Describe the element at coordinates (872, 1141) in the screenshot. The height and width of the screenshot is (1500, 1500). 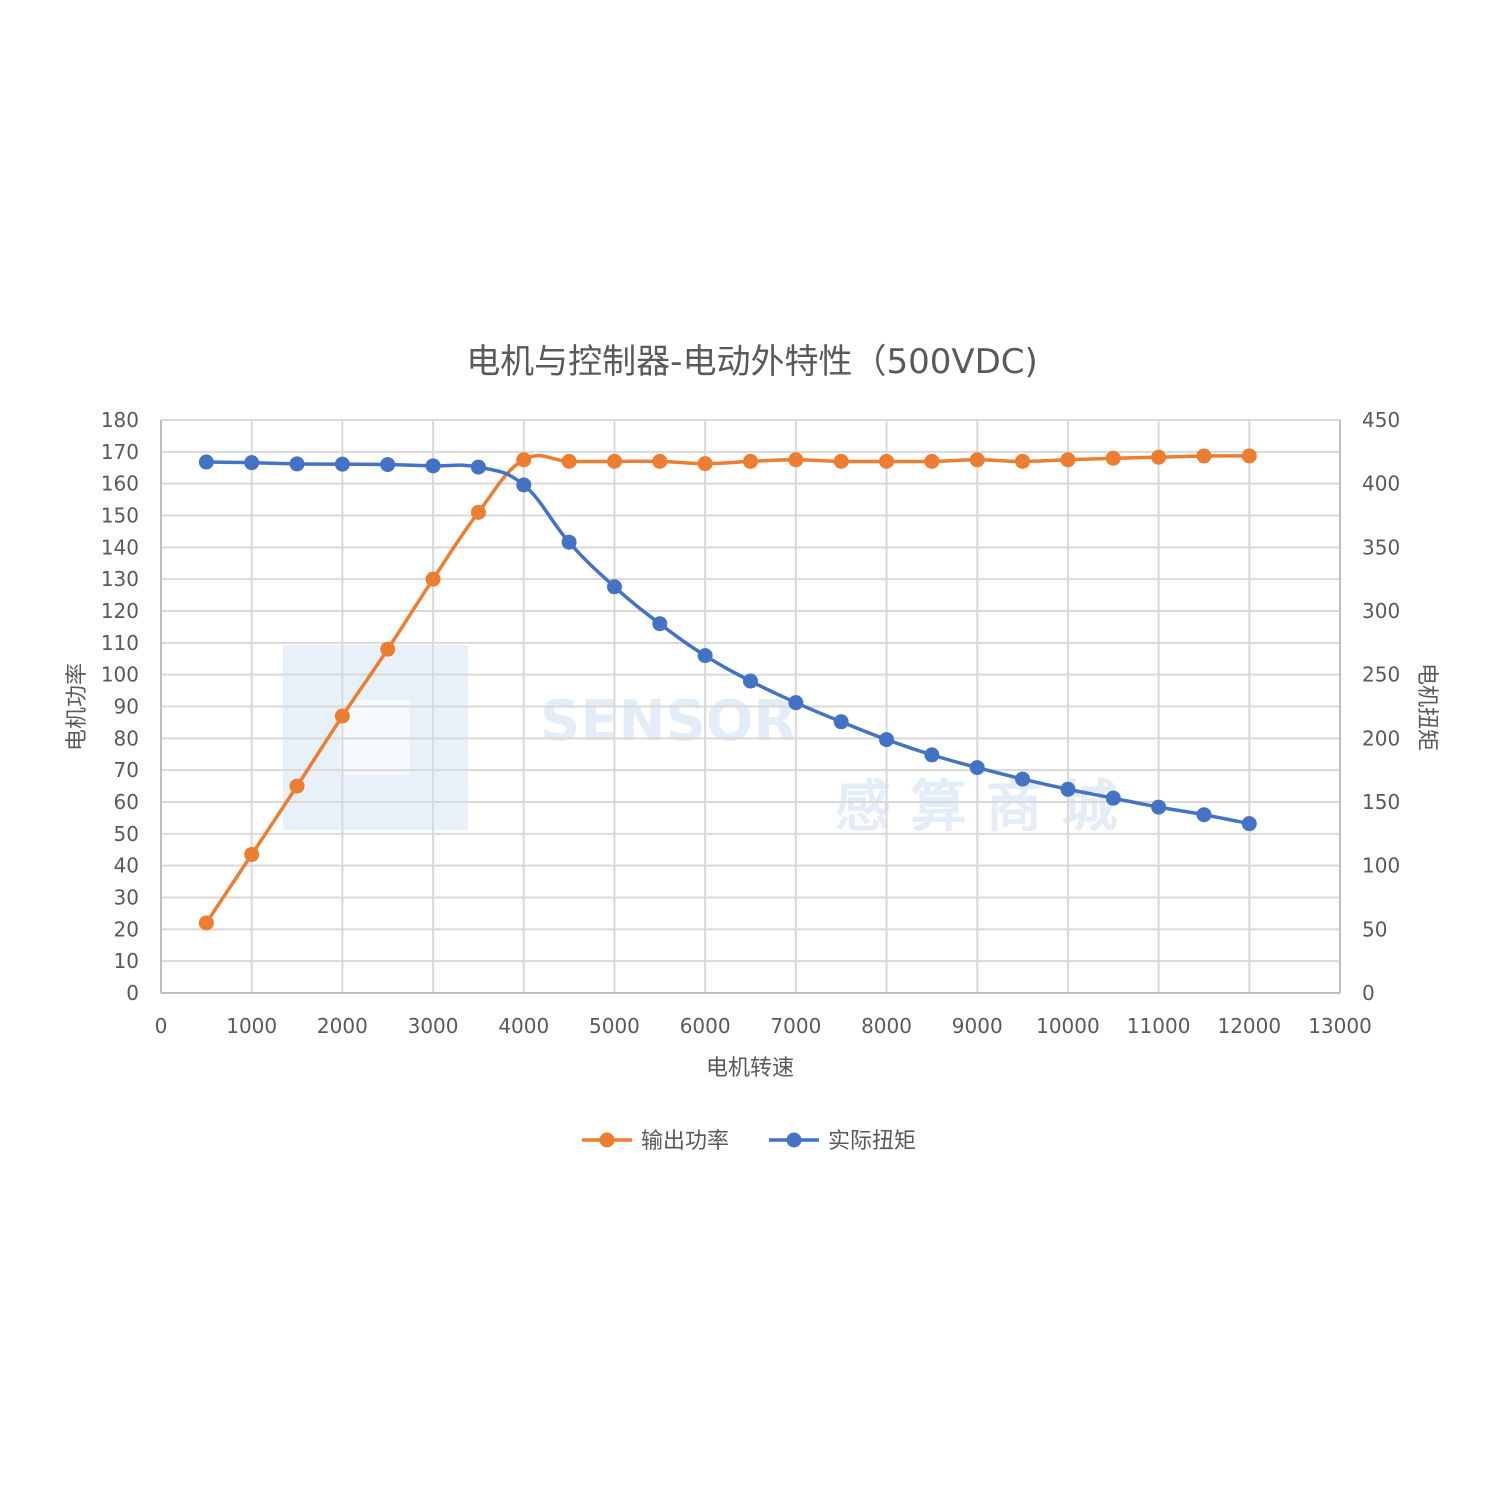
I see `legend-label-torque: 实际扭矩` at that location.